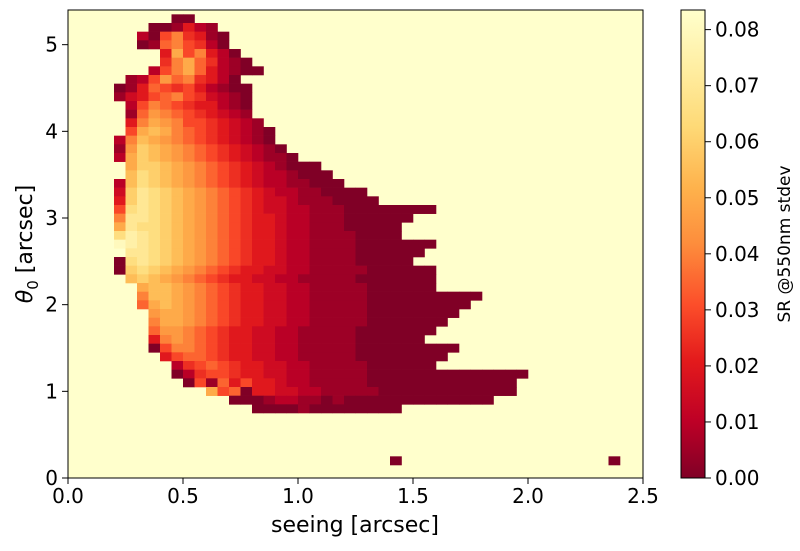 The image size is (800, 551). What do you see at coordinates (737, 310) in the screenshot?
I see `colorbar-tick-label: 0.03` at bounding box center [737, 310].